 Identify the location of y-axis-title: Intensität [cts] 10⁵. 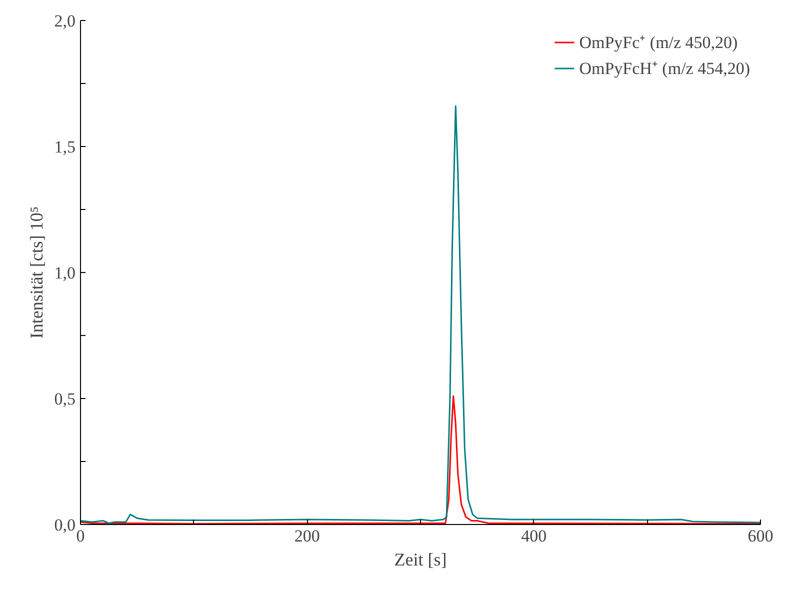
(36, 272).